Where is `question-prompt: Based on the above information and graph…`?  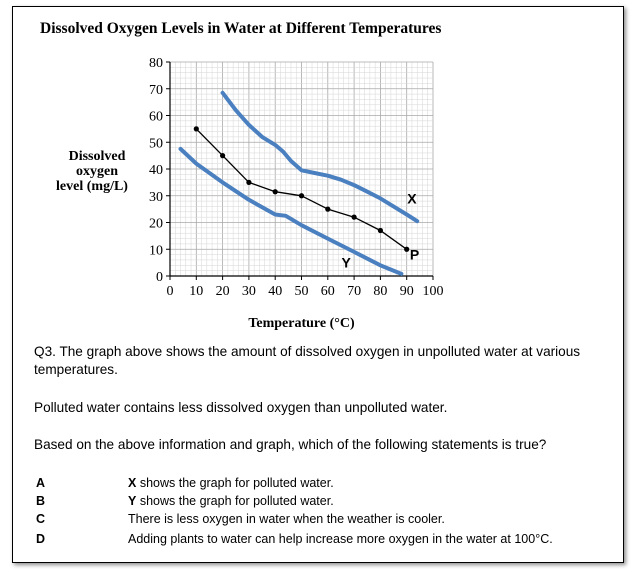
question-prompt: Based on the above information and graph… is located at coordinates (290, 444).